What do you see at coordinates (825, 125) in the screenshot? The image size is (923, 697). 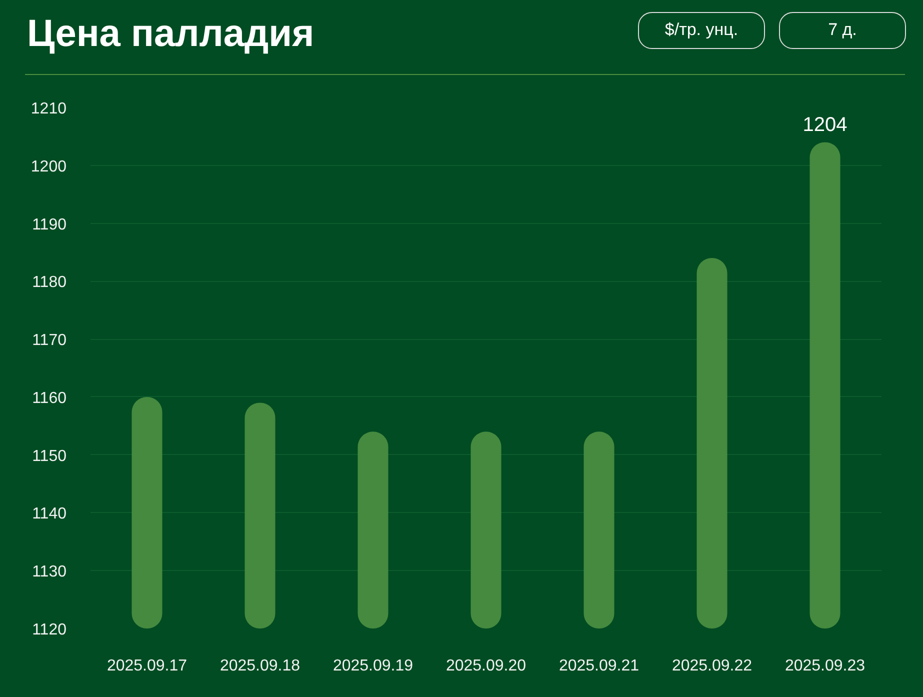 I see `data-label: 1204` at bounding box center [825, 125].